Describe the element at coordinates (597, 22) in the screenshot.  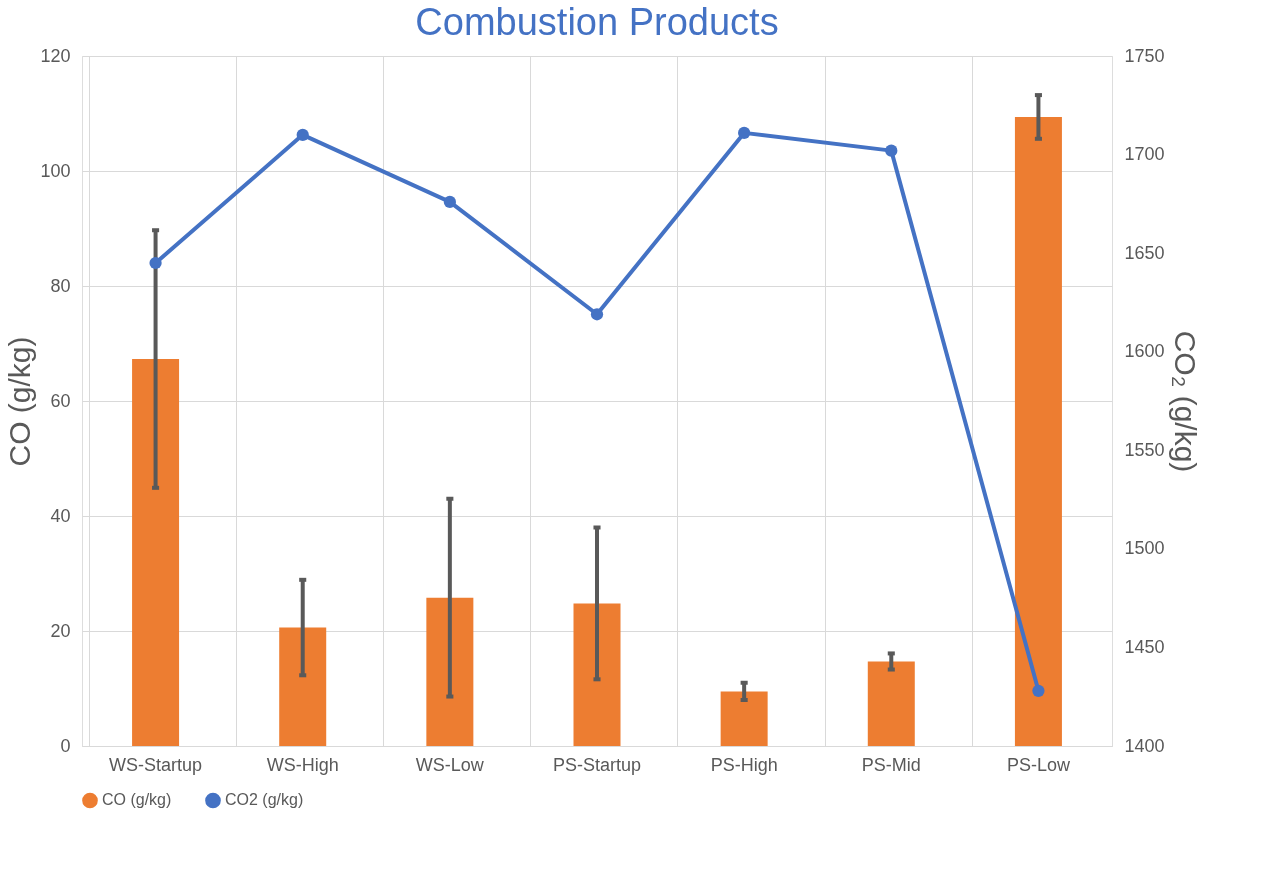
I see `chart-title: Combustion Products` at that location.